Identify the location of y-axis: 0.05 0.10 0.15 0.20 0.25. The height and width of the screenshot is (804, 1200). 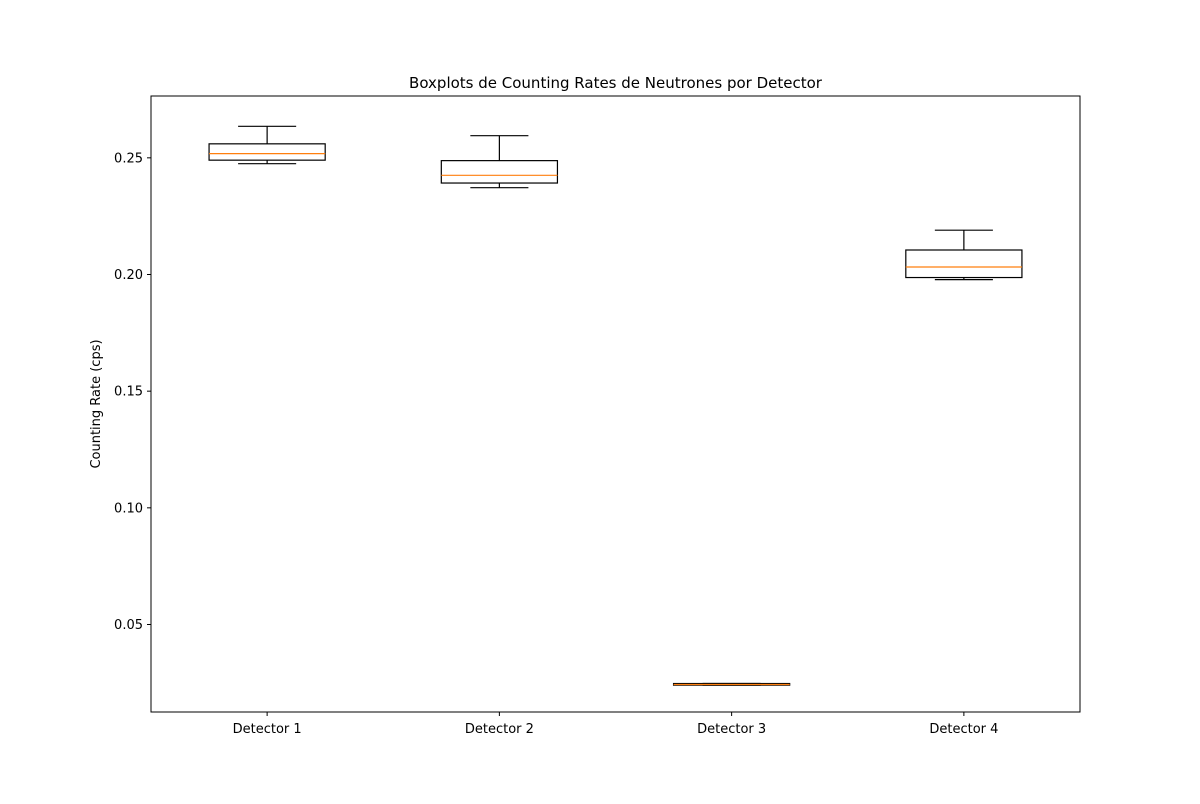
(132, 392).